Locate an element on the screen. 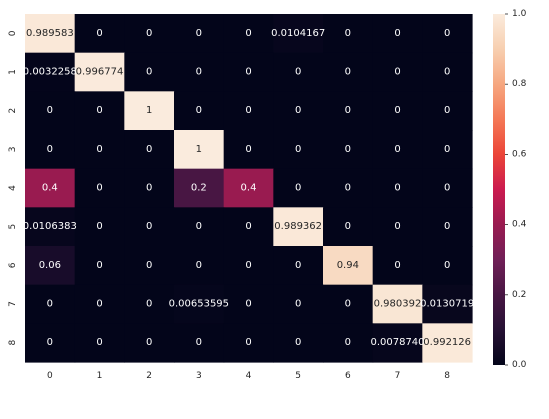 The width and height of the screenshot is (549, 419). x-tick-label: 1 is located at coordinates (100, 376).